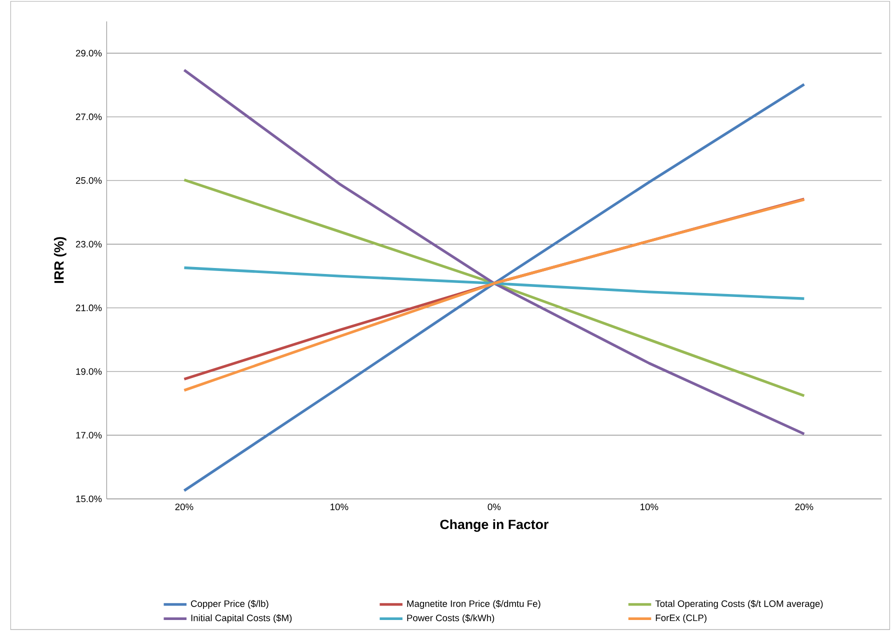 This screenshot has width=891, height=634. Describe the element at coordinates (89, 180) in the screenshot. I see `y-tick-label: 25.0%` at that location.